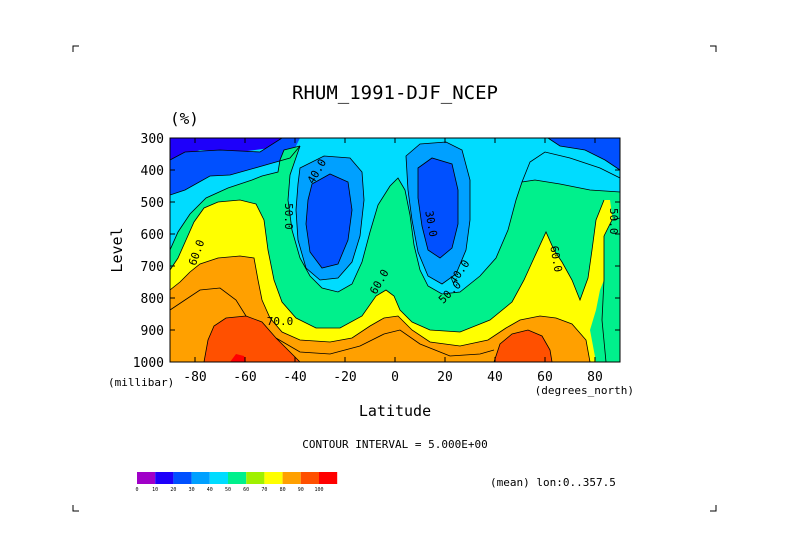 Image resolution: width=789 pixels, height=558 pixels. I want to click on colorbar-label: 30, so click(192, 490).